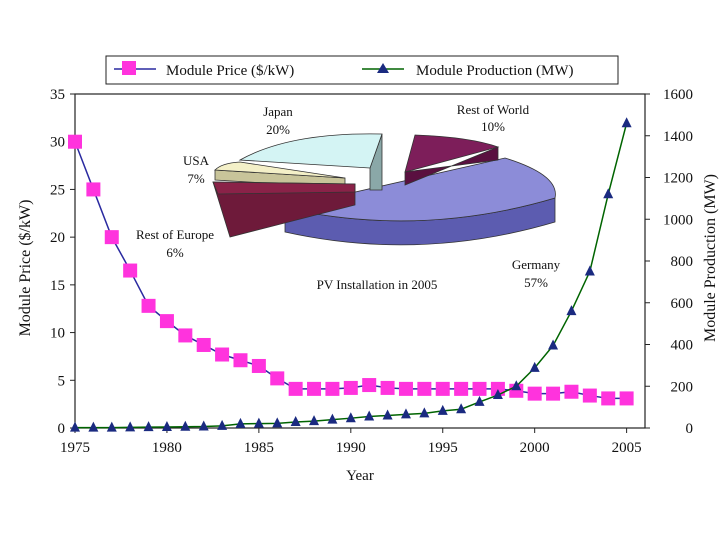 This screenshot has height=540, width=720. What do you see at coordinates (443, 448) in the screenshot?
I see `x-tick-label: 1995` at bounding box center [443, 448].